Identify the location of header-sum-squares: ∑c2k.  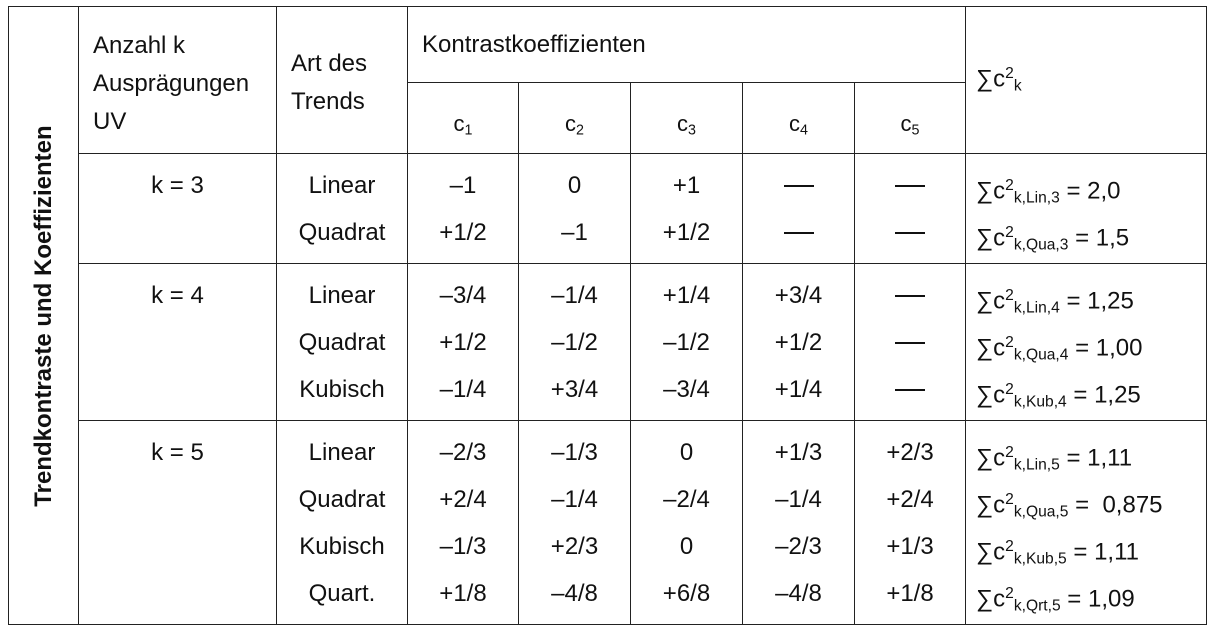
(1086, 80).